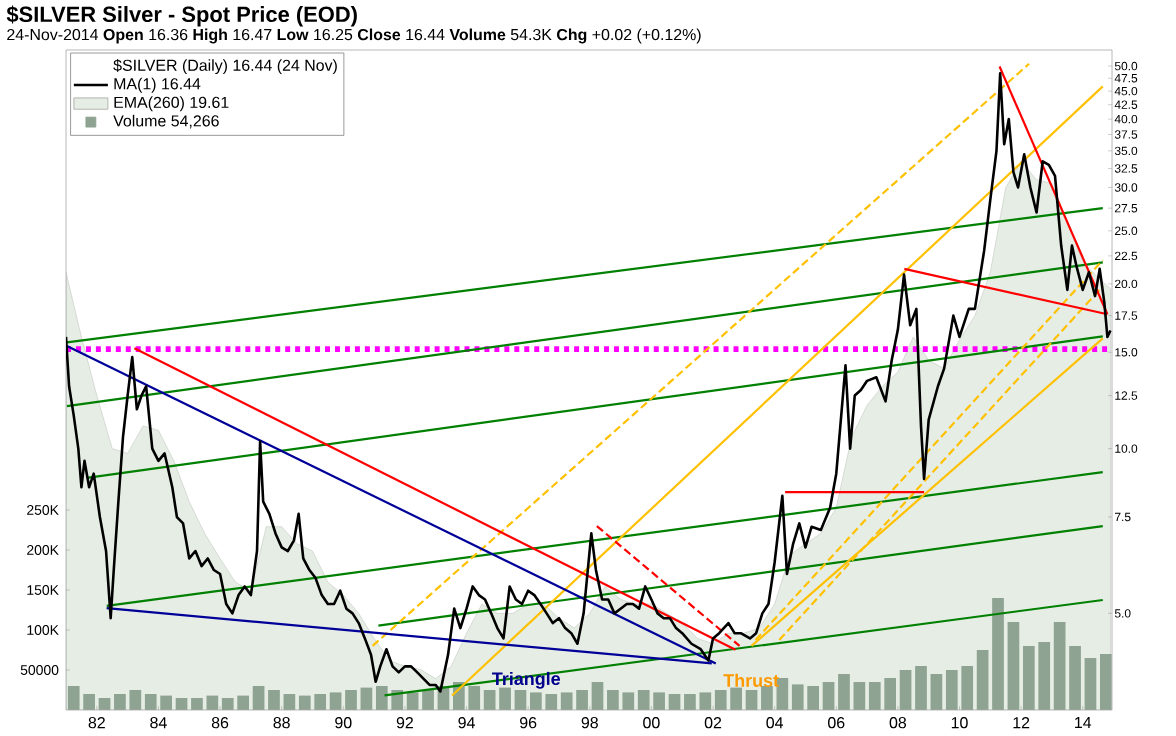 Image resolution: width=1176 pixels, height=736 pixels. What do you see at coordinates (181, 16) in the screenshot?
I see `chart-title: $SILVER Silver - Spot Price (EOD)` at bounding box center [181, 16].